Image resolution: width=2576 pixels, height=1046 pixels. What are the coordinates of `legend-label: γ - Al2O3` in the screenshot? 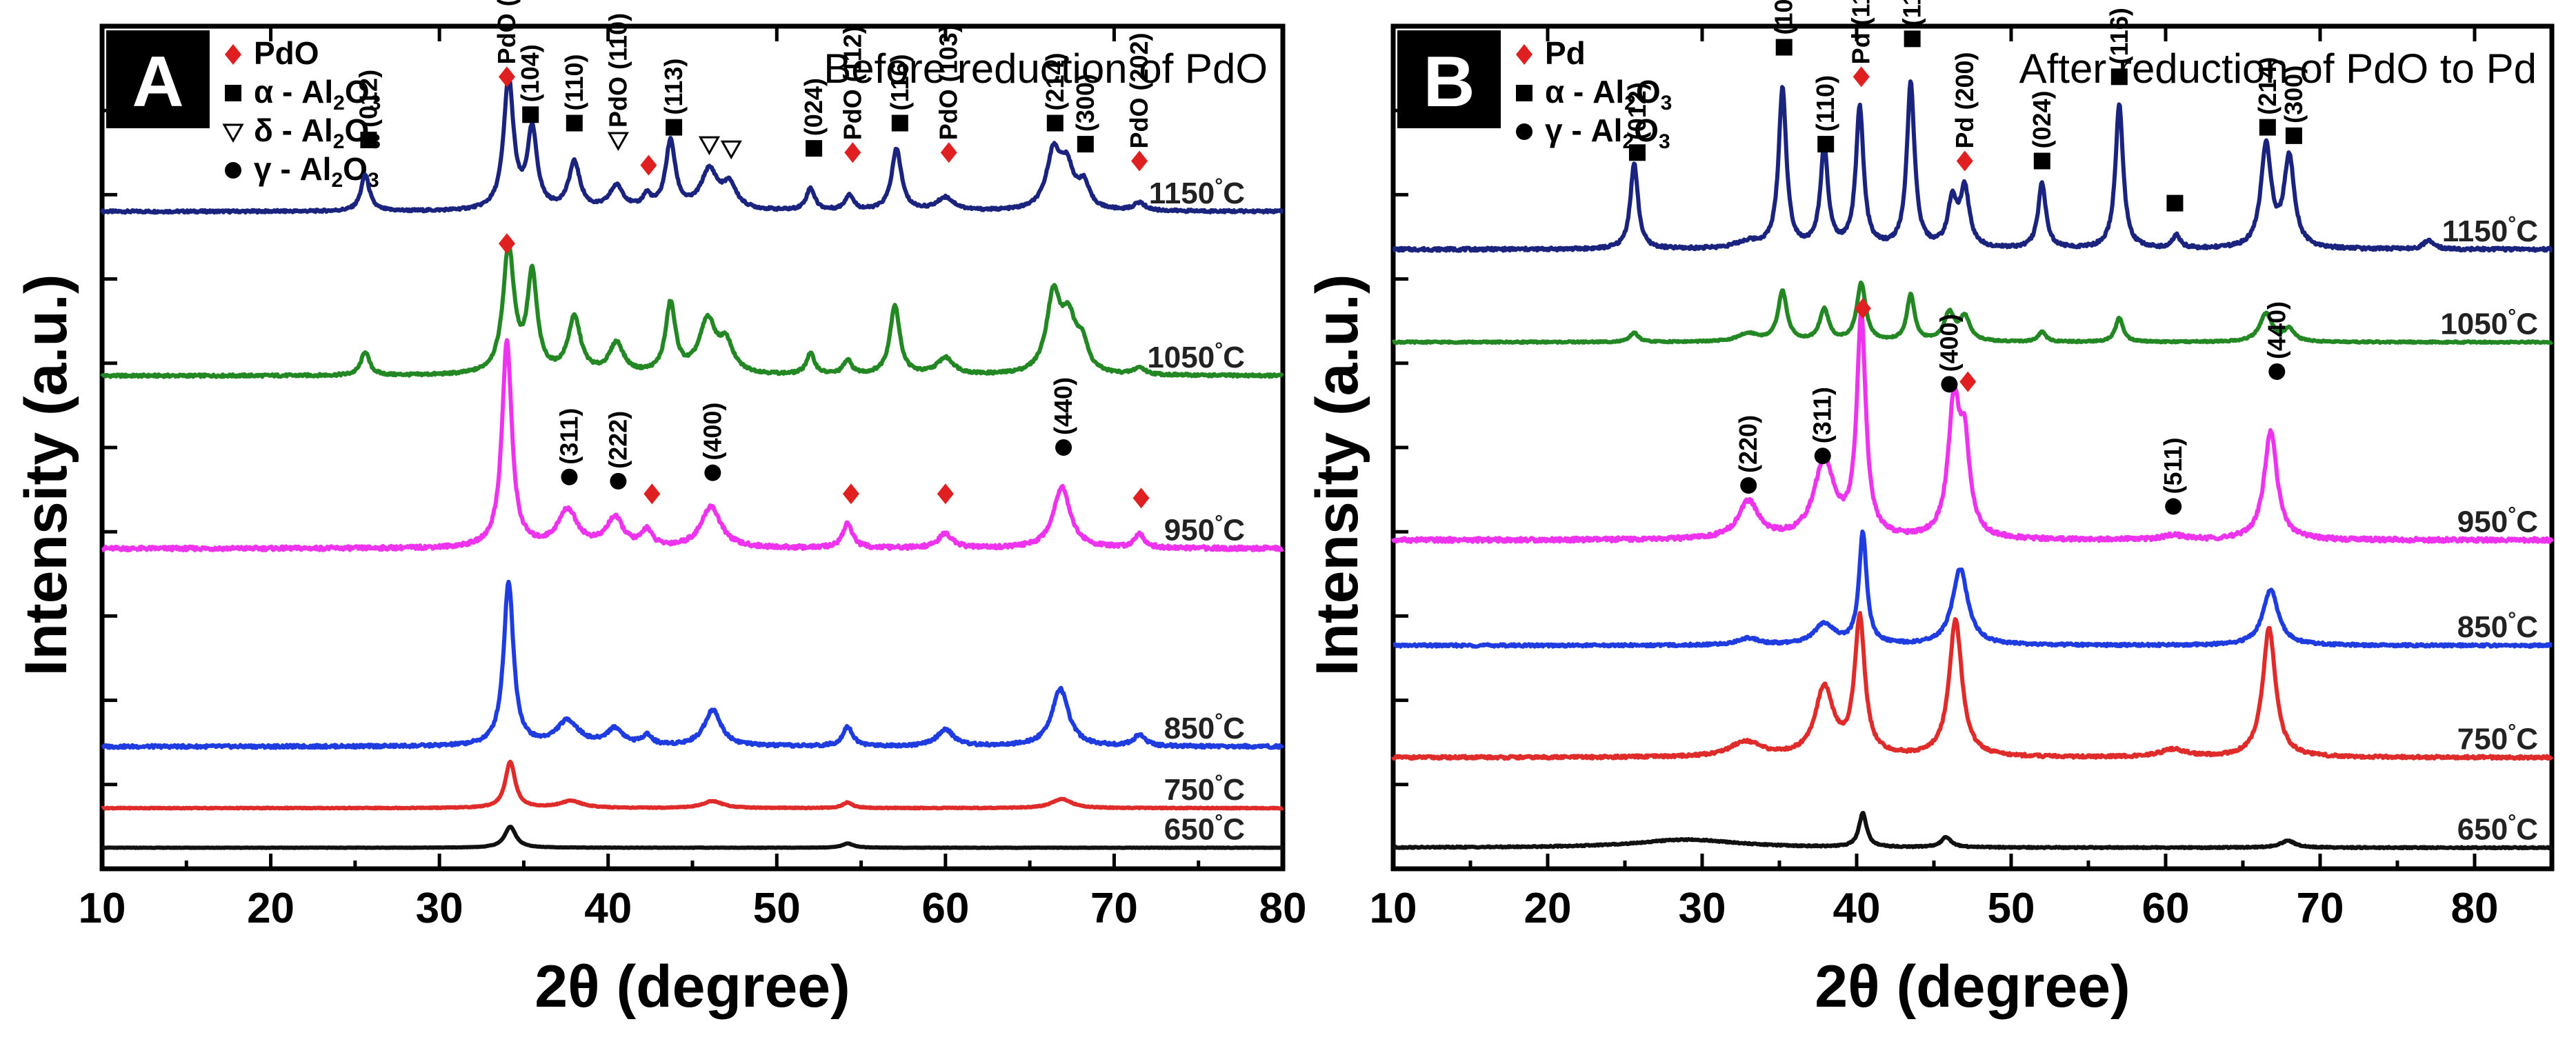 It's located at (316, 171).